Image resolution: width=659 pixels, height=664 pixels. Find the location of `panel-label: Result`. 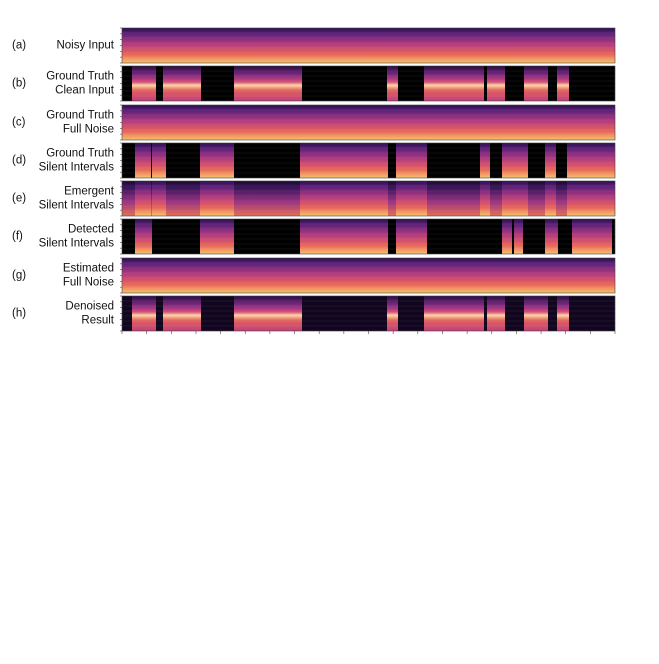

panel-label: Result is located at coordinates (97, 321).